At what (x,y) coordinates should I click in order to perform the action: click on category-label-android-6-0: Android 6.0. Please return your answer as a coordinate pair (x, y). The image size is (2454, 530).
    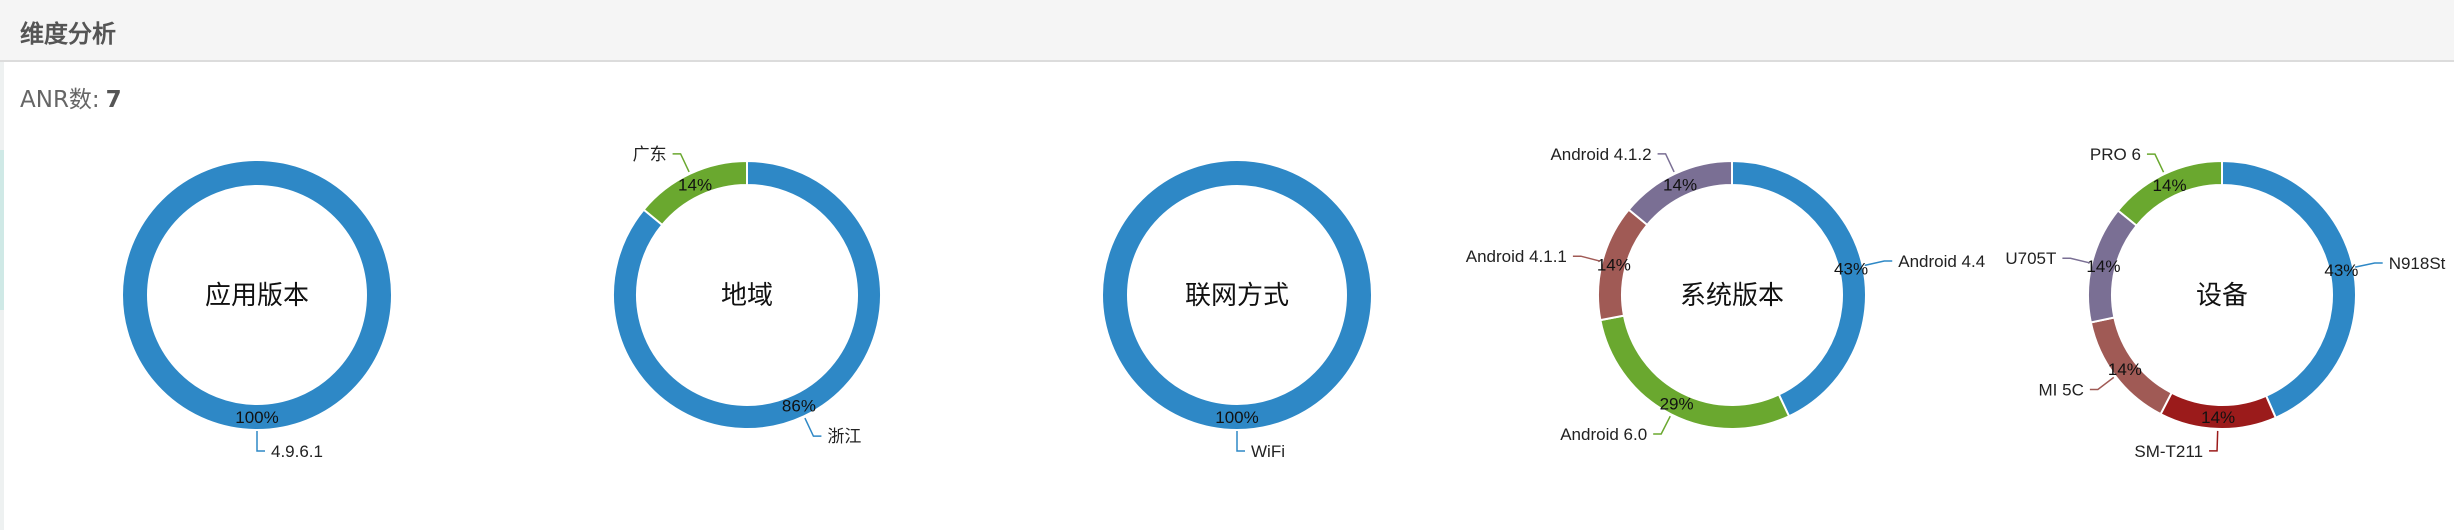
    Looking at the image, I should click on (1603, 434).